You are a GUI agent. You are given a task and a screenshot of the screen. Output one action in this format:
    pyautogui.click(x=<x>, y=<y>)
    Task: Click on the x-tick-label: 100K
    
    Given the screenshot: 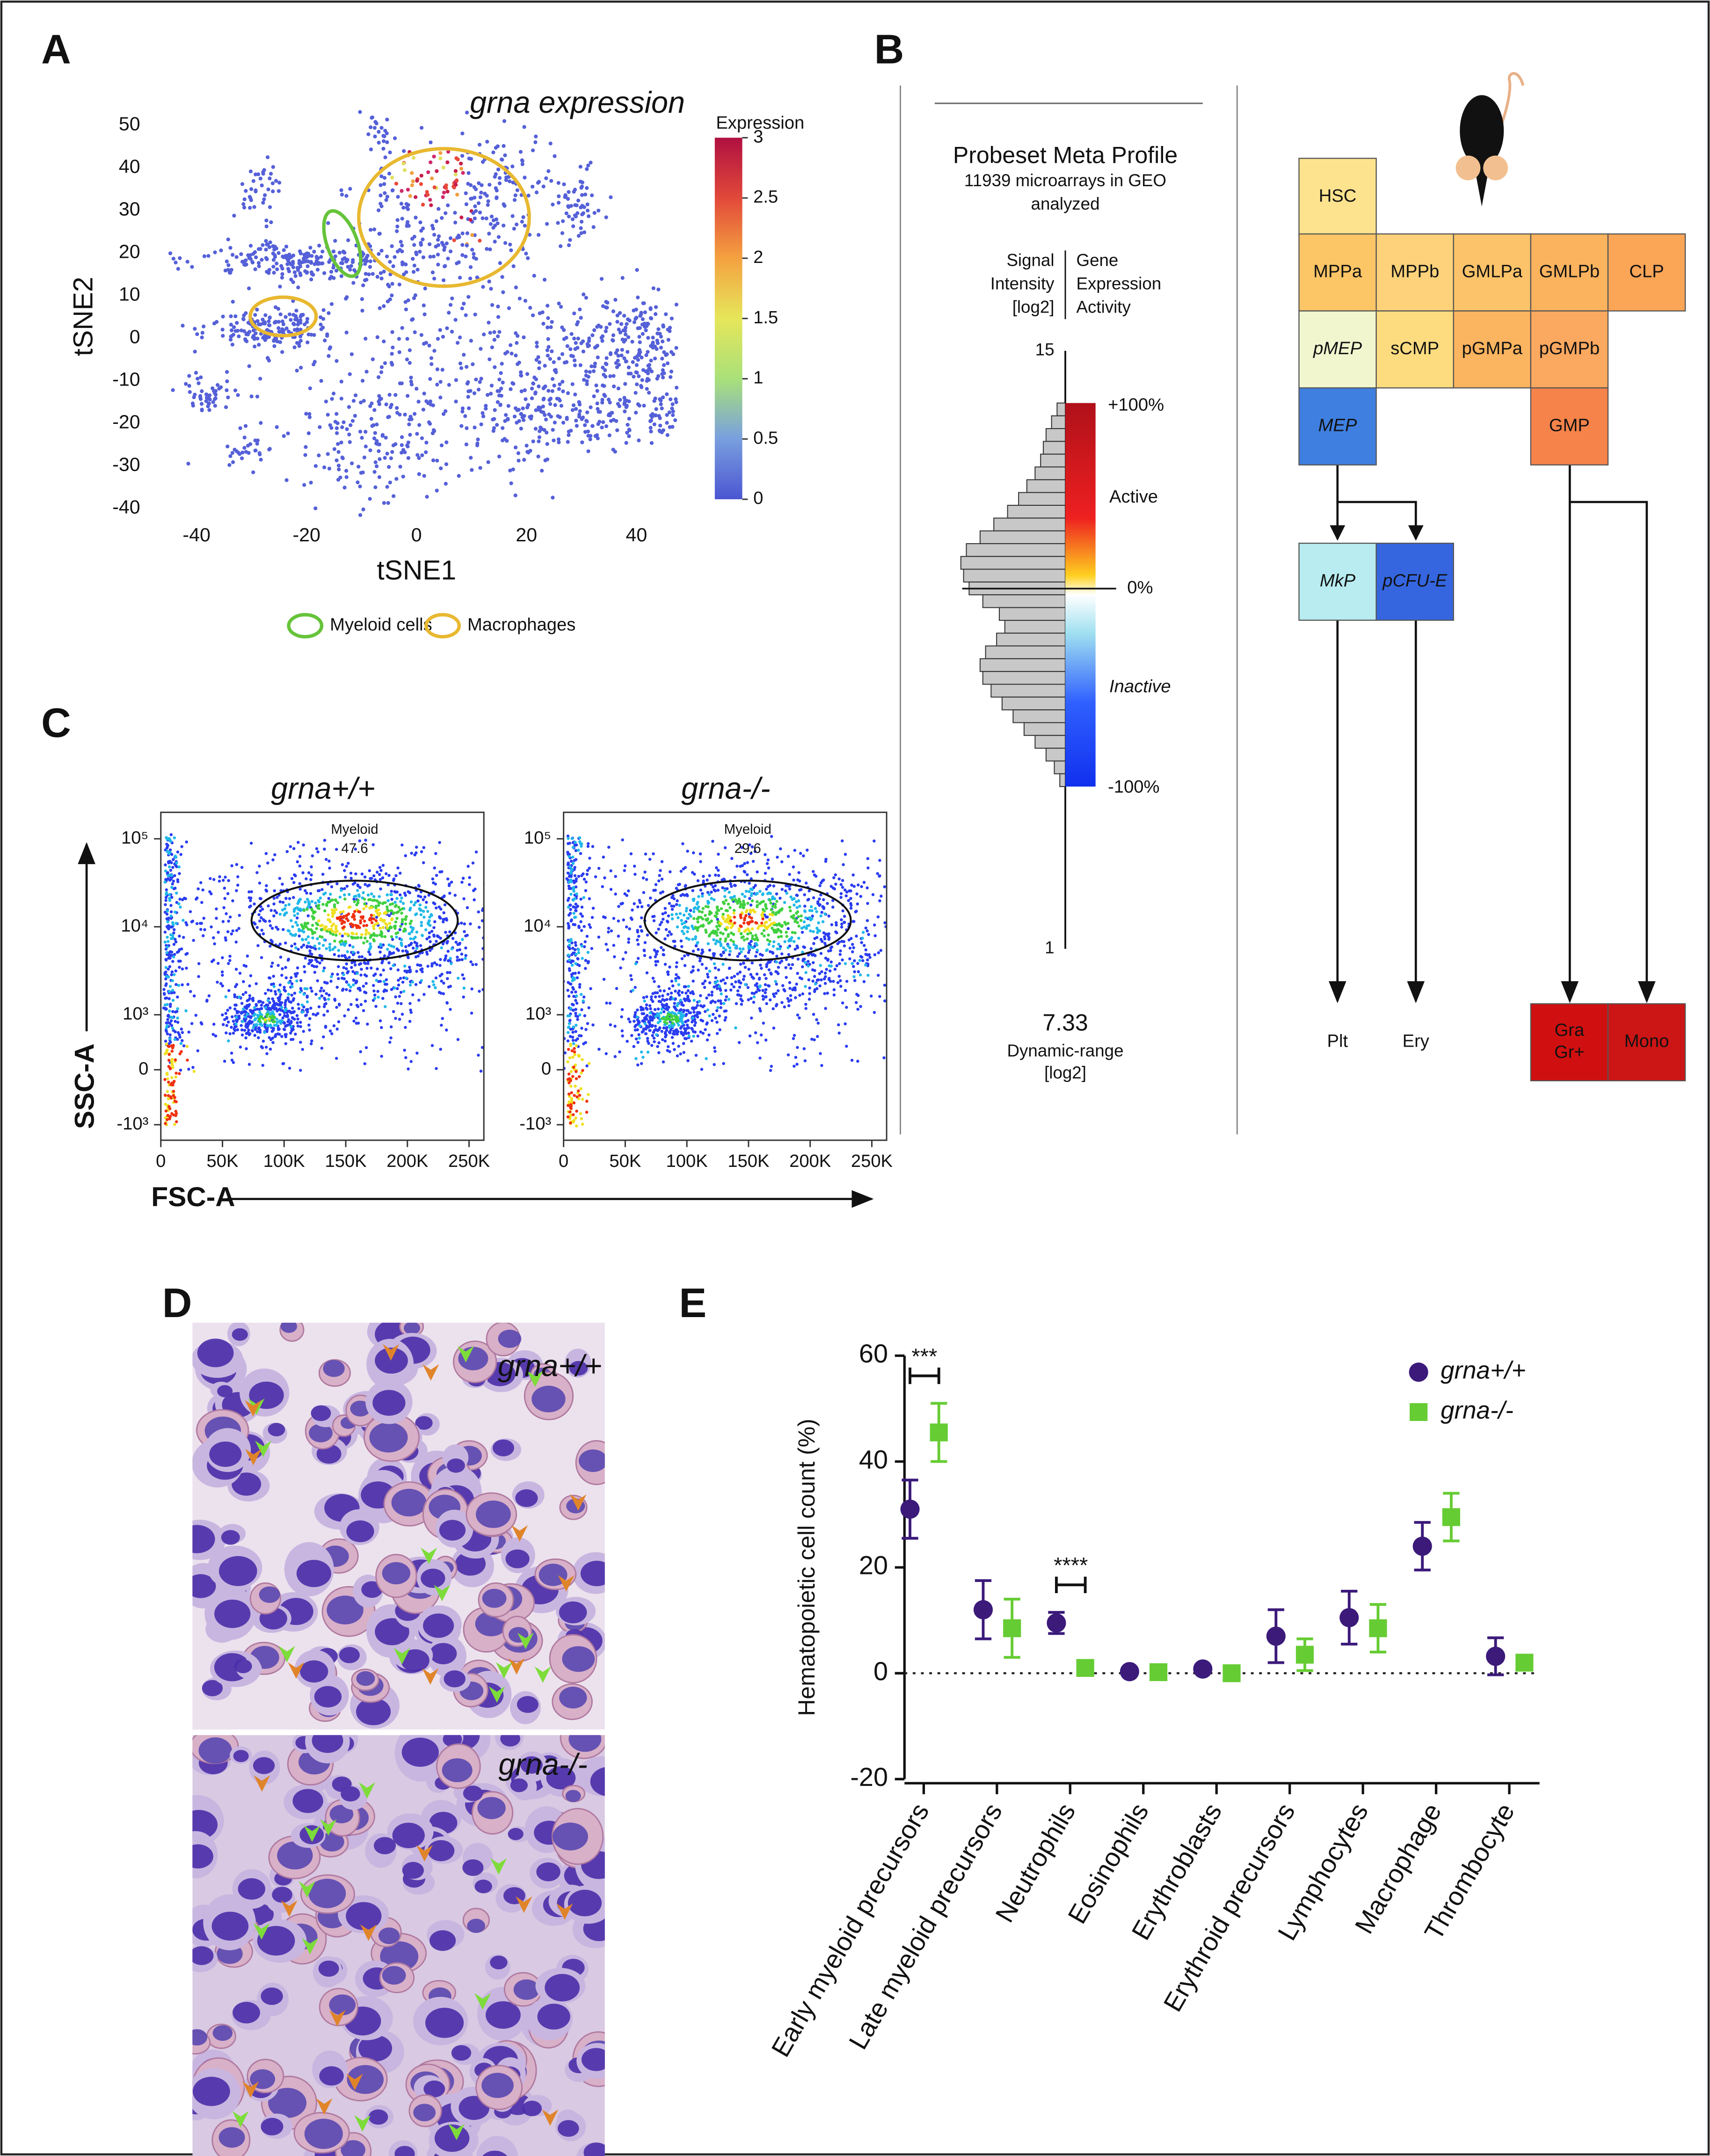 What is the action you would take?
    pyautogui.click(x=284, y=1161)
    